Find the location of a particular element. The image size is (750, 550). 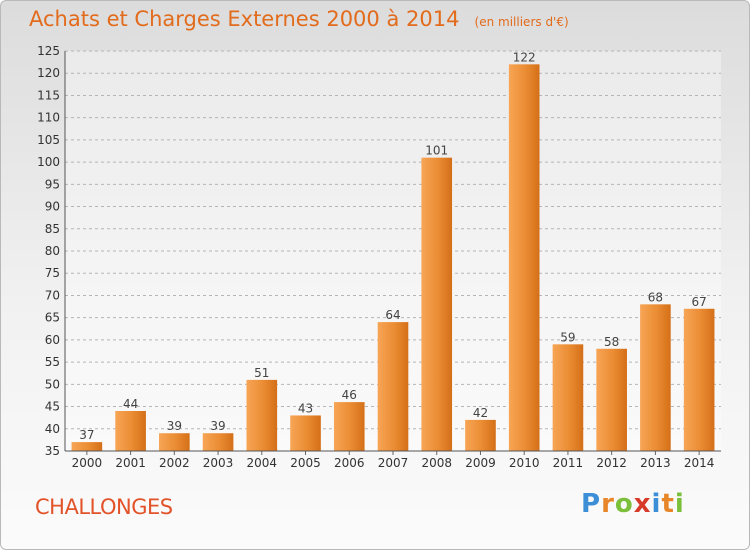

value-label-2005: 43 is located at coordinates (305, 408).